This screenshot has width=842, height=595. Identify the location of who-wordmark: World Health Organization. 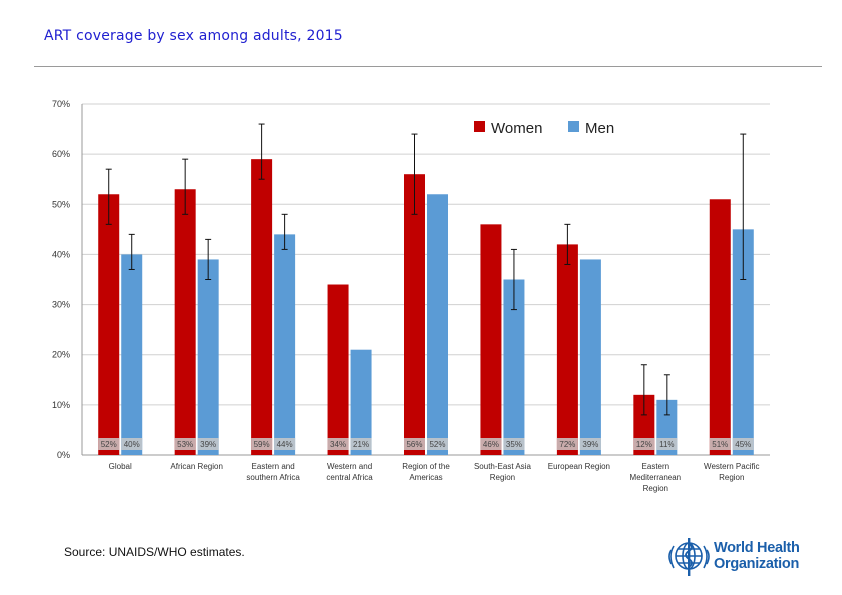
(757, 556).